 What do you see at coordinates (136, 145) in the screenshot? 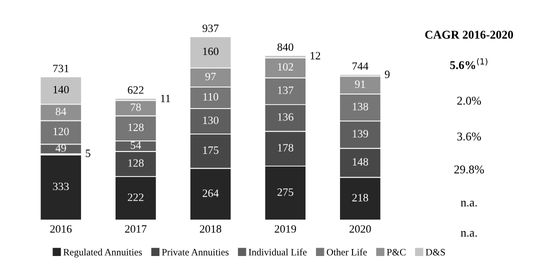
I see `data-label: 54` at bounding box center [136, 145].